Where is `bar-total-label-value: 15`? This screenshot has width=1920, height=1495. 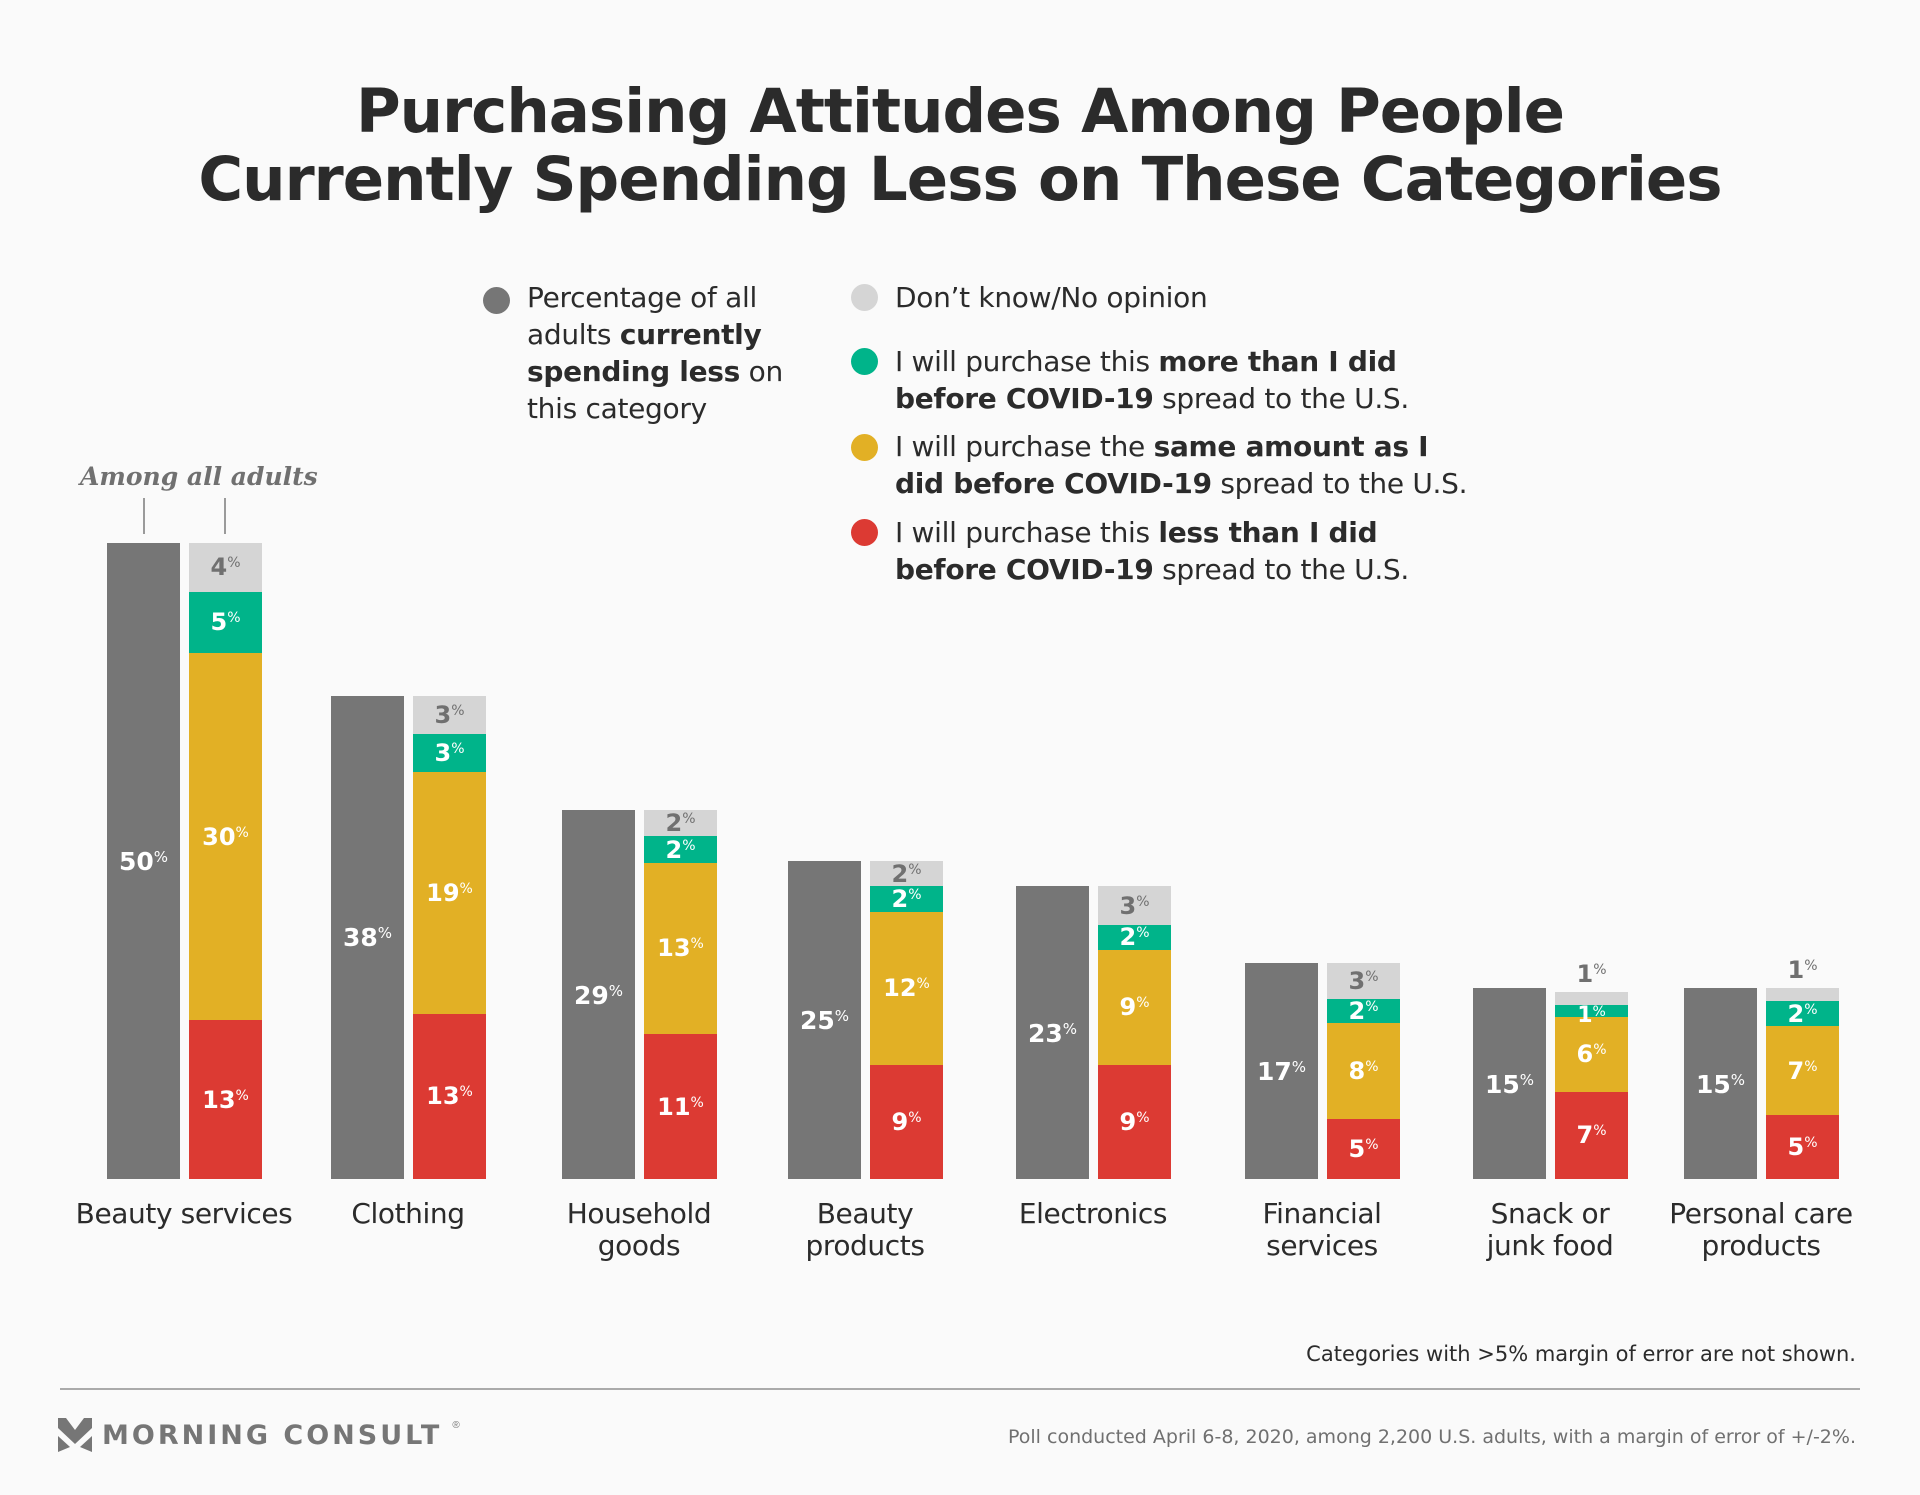
bar-total-label-value: 15 is located at coordinates (1713, 1084).